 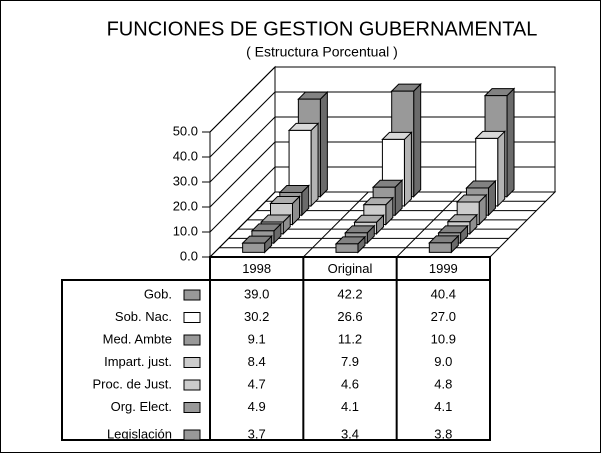 I want to click on table-value: 40.4, so click(x=443, y=293).